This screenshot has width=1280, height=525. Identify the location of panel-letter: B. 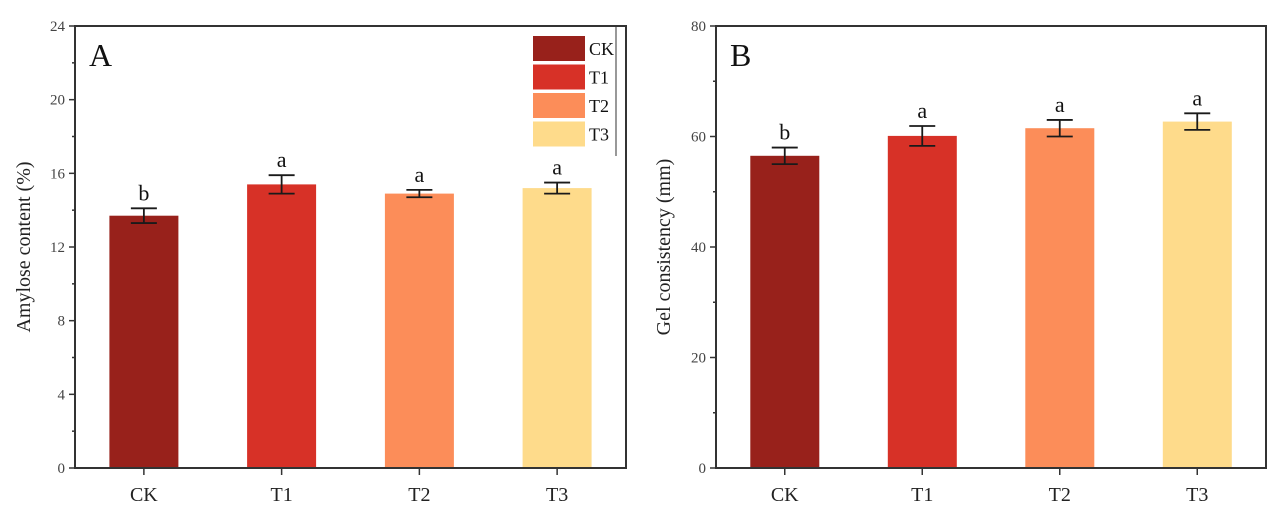
(740, 55).